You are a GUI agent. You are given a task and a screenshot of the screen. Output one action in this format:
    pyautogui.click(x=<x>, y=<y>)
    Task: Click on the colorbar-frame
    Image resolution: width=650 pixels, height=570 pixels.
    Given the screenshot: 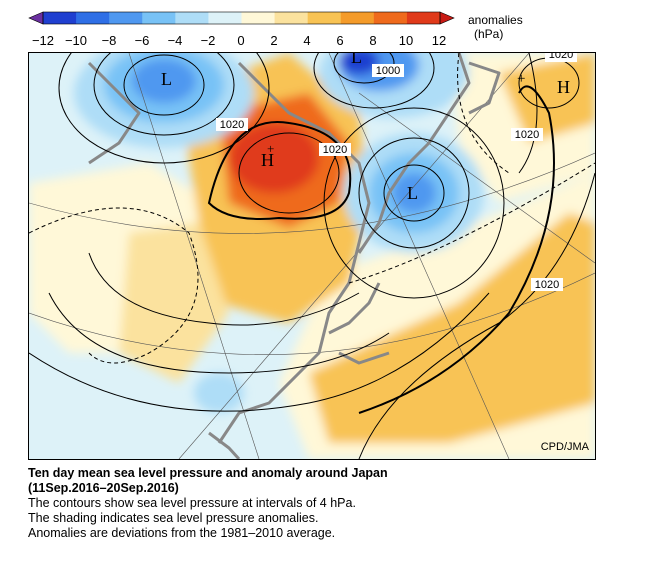 What is the action you would take?
    pyautogui.click(x=241, y=18)
    